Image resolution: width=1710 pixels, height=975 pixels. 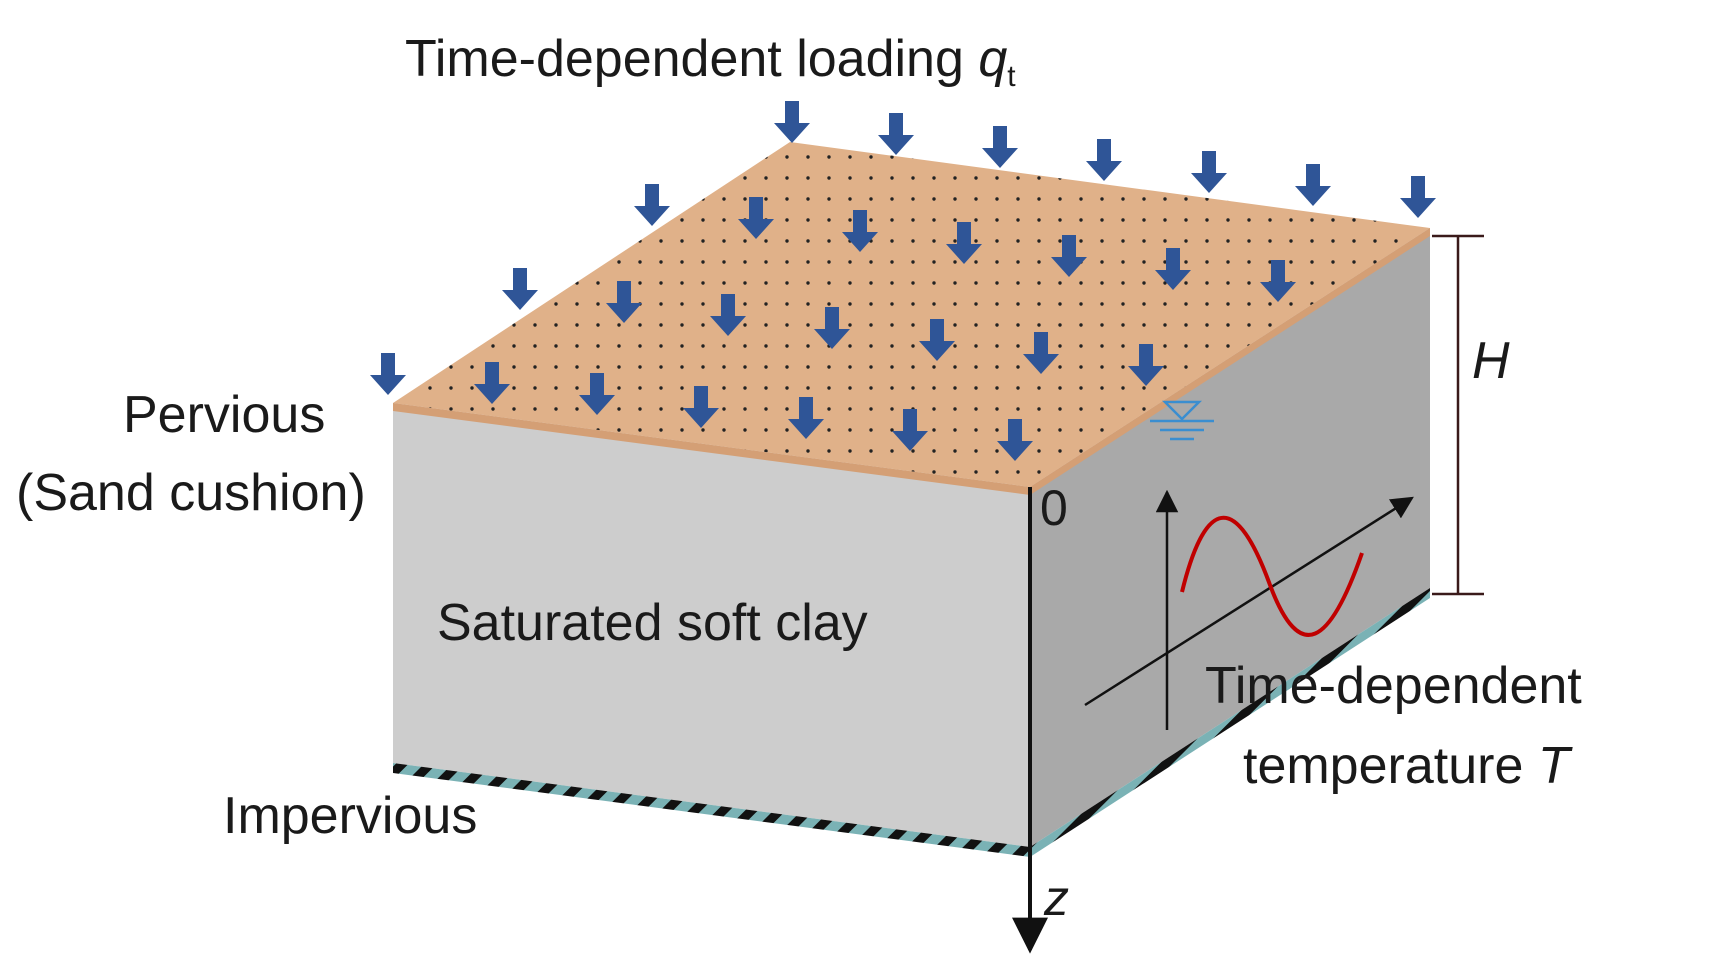 What do you see at coordinates (1182, 420) in the screenshot?
I see `water-table-icon` at bounding box center [1182, 420].